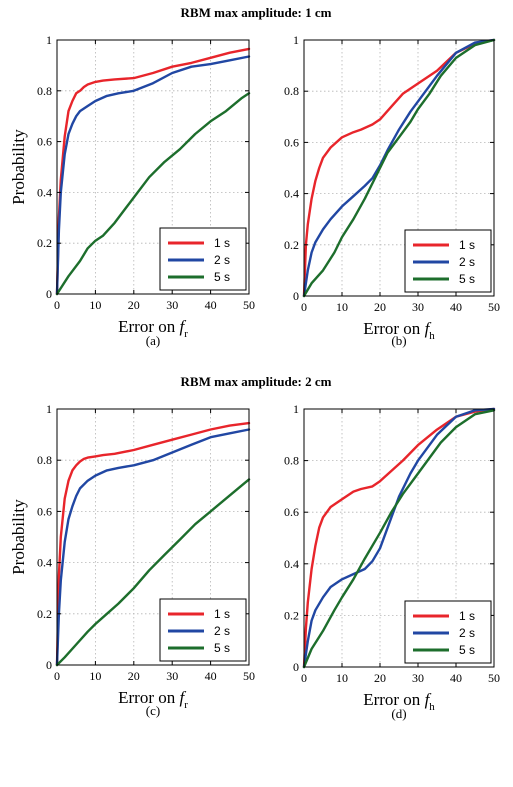  What do you see at coordinates (153, 340) in the screenshot?
I see `panel-label: (a)` at bounding box center [153, 340].